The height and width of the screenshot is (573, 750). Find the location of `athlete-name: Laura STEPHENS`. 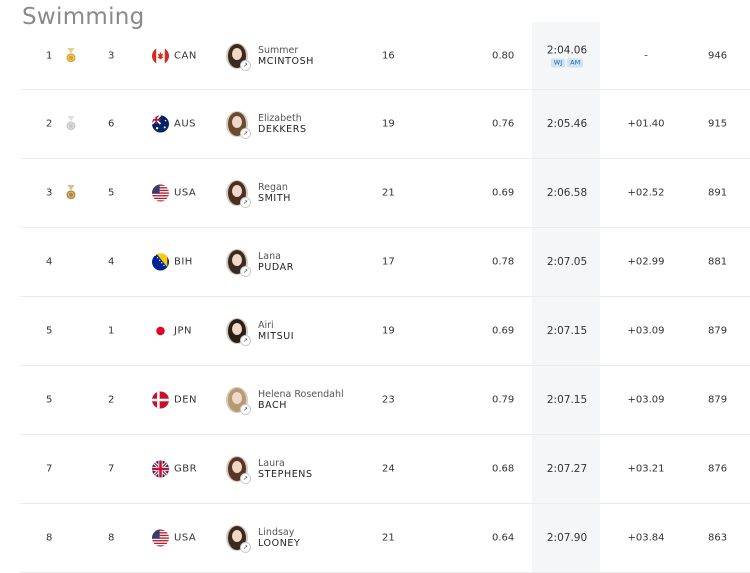

athlete-name: Laura STEPHENS is located at coordinates (285, 469).